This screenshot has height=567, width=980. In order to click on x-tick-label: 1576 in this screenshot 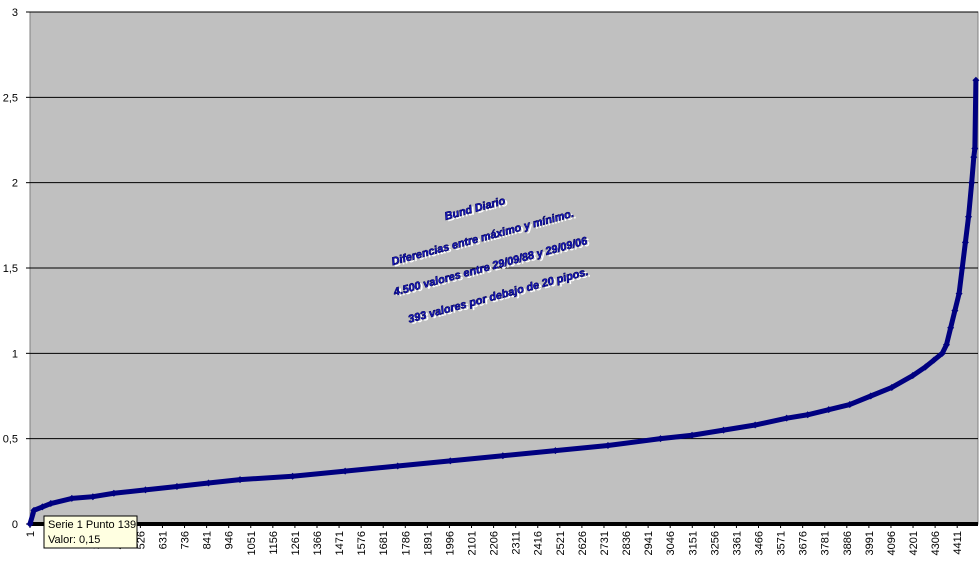, I will do `click(362, 543)`.